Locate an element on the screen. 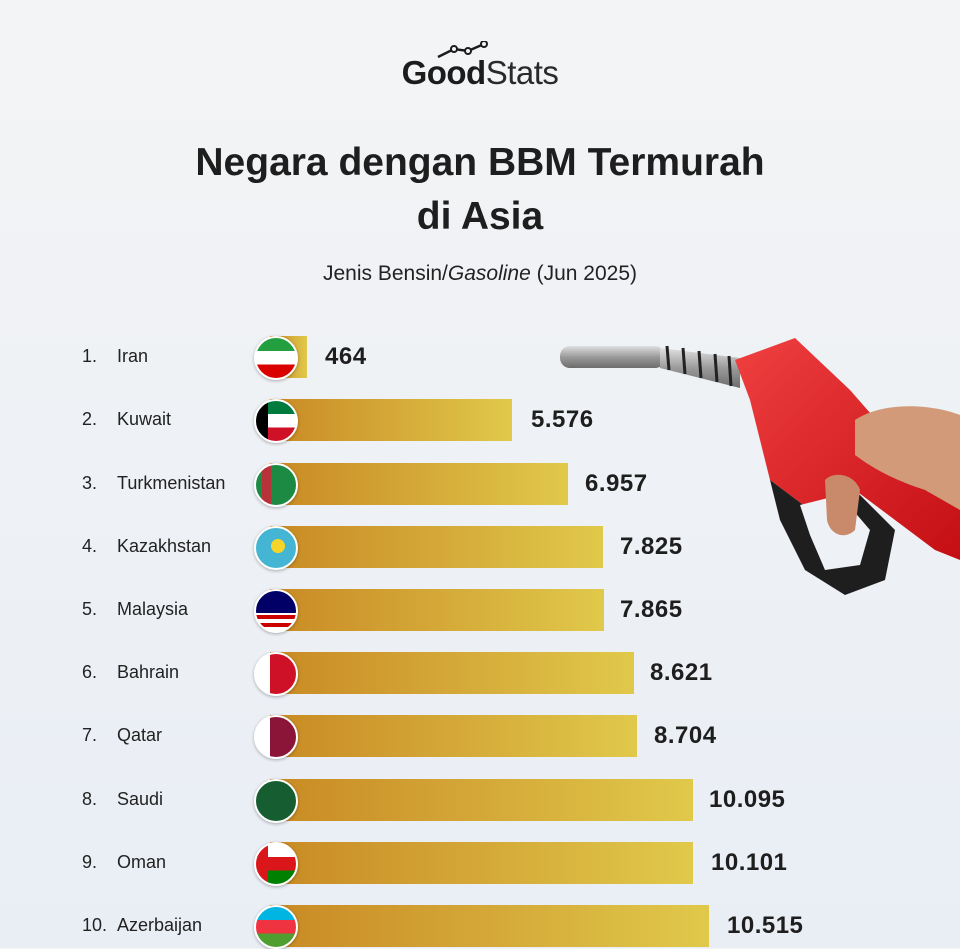 This screenshot has height=949, width=960. azerbaijan-flag-icon is located at coordinates (276, 927).